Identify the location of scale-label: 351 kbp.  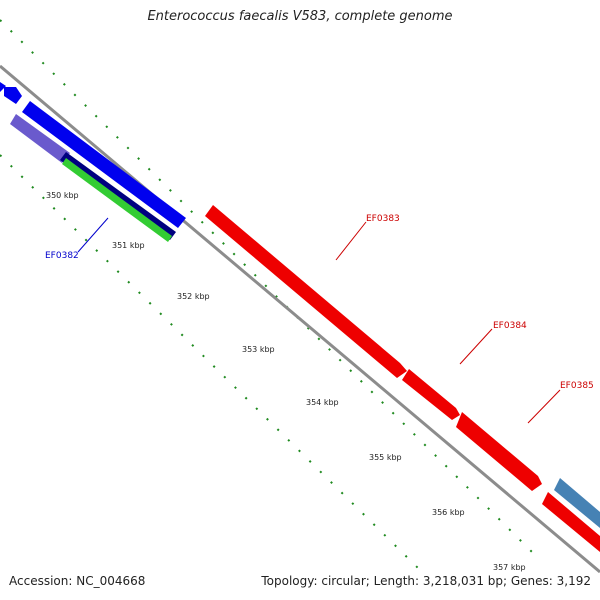
(128, 245).